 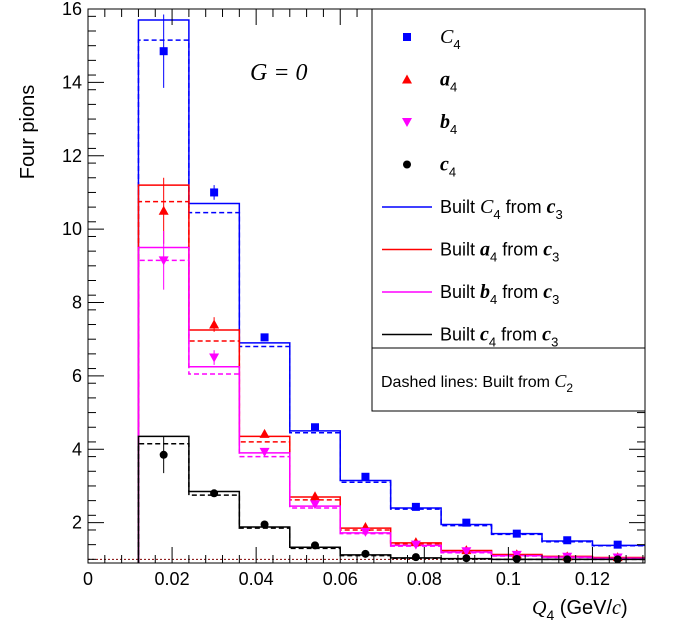 What do you see at coordinates (72, 156) in the screenshot?
I see `y-tick-label-5: 12` at bounding box center [72, 156].